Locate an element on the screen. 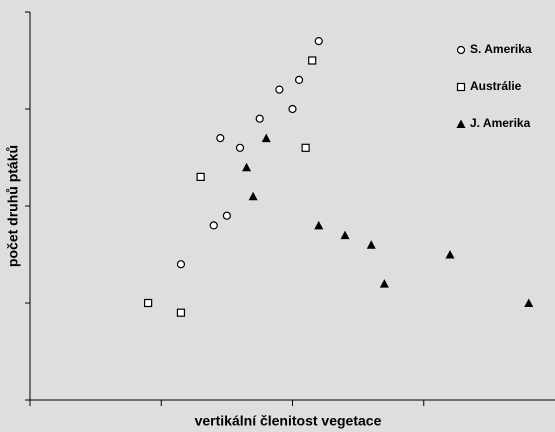 This screenshot has width=555, height=432. legend-label: S. Amerika is located at coordinates (501, 49).